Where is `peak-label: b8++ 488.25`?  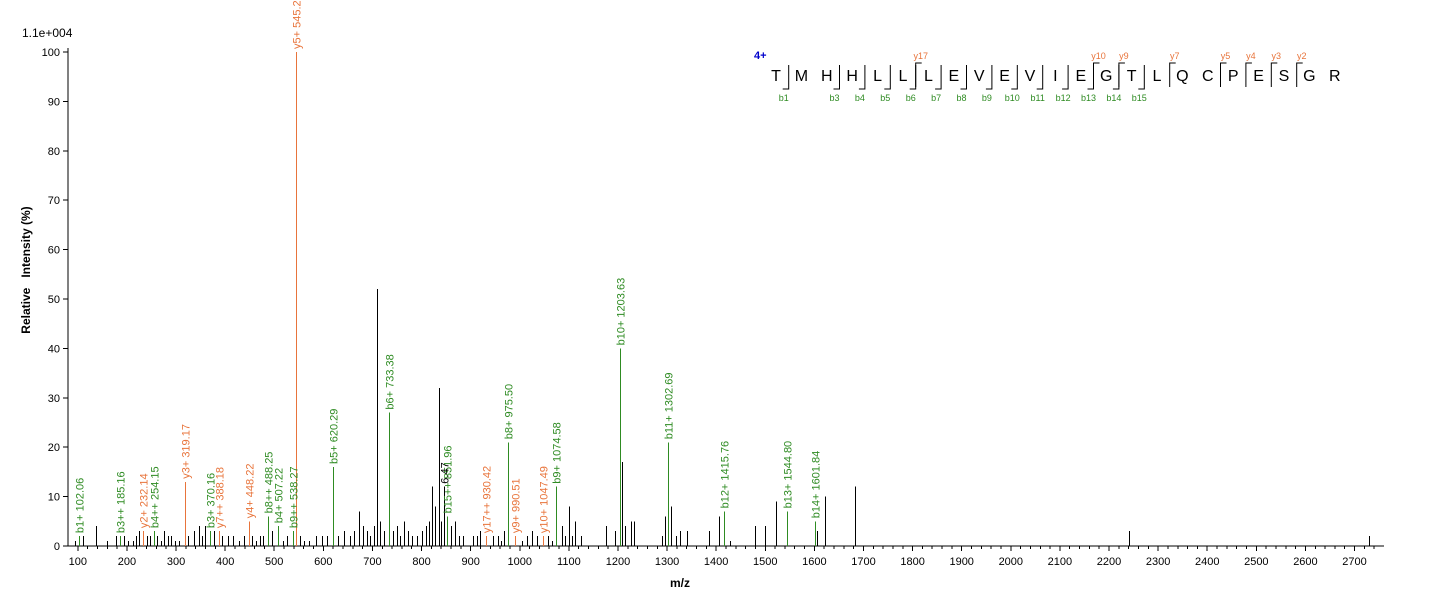
peak-label: b8++ 488.25 is located at coordinates (270, 483).